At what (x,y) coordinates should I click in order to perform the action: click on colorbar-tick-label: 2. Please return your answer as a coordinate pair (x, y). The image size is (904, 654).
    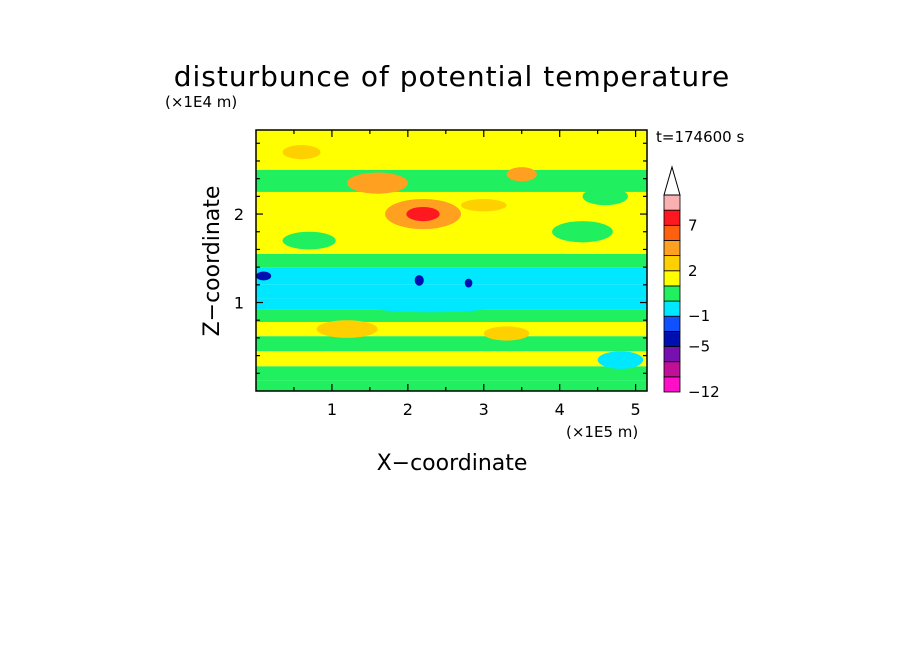
    Looking at the image, I should click on (693, 271).